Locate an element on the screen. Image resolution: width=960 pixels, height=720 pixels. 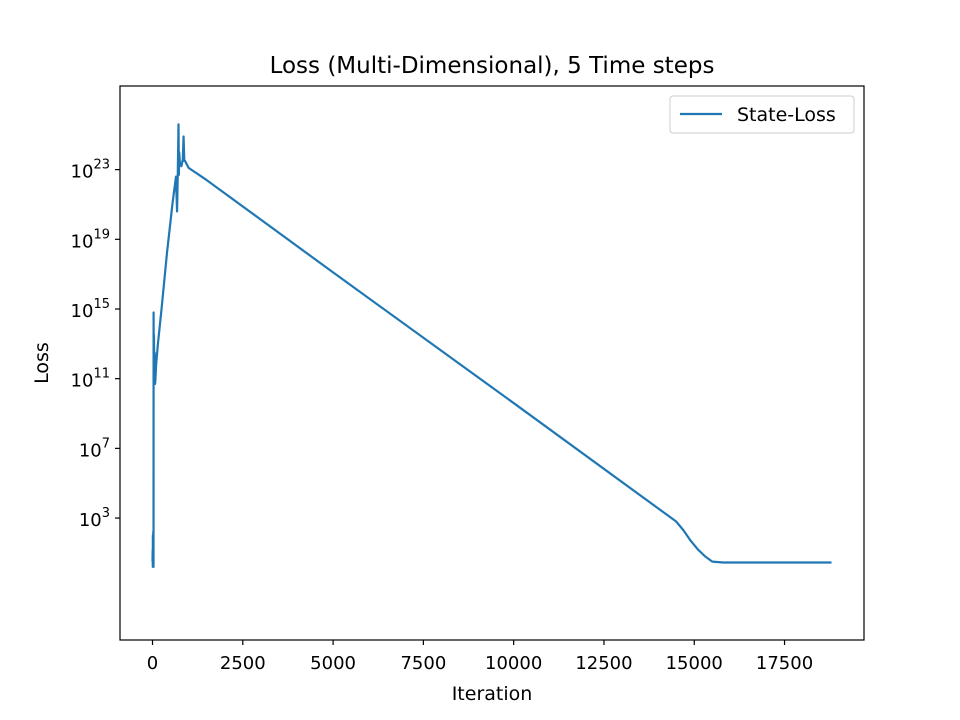
y-tick-label: 10¹⁵ is located at coordinates (90, 309).